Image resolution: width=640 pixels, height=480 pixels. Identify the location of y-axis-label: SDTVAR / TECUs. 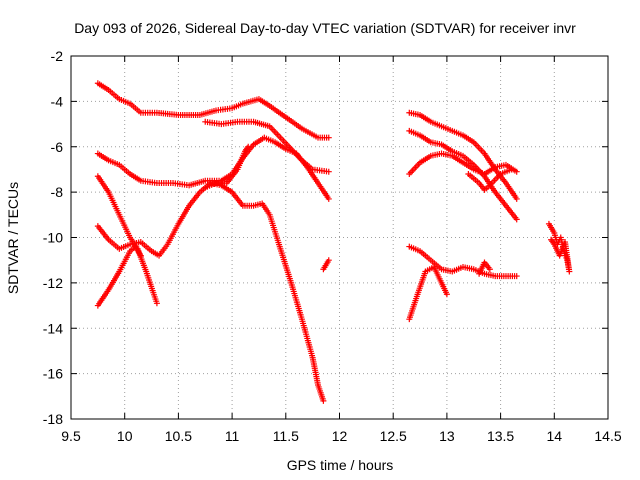
(13, 238).